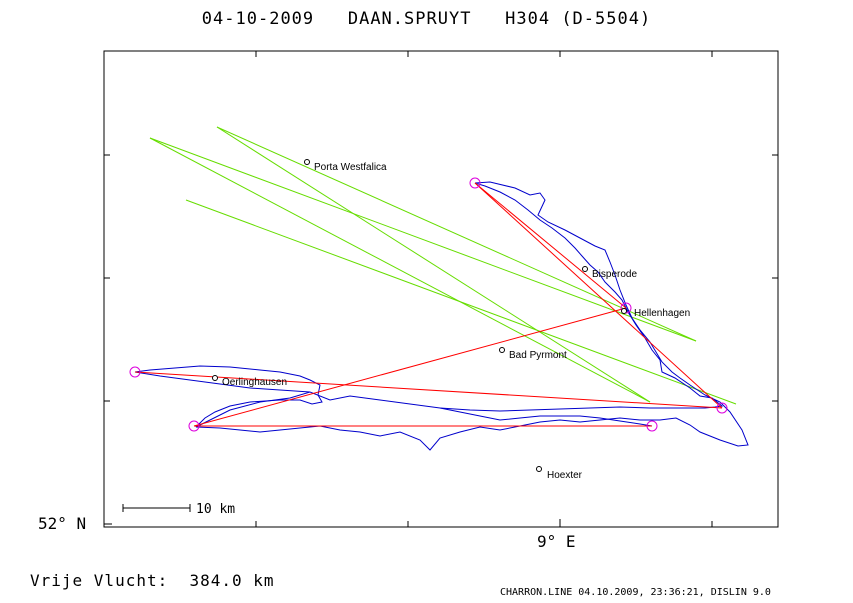 This screenshot has height=603, width=853. What do you see at coordinates (662, 313) in the screenshot?
I see `place-label-hellenhagen: Hellenhagen` at bounding box center [662, 313].